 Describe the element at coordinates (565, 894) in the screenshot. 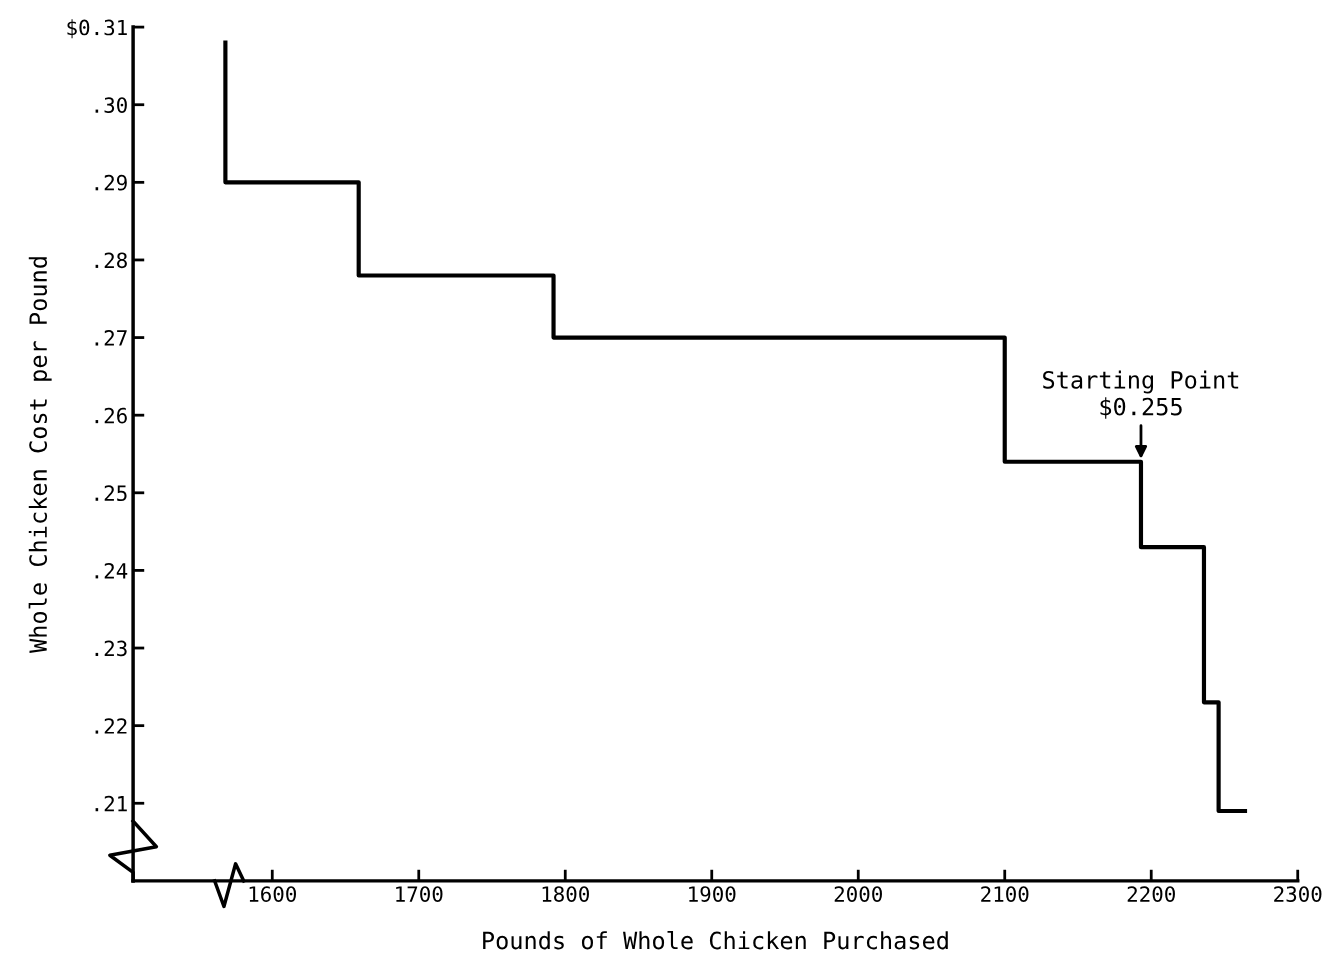

I see `x-tick-label: 1800` at that location.